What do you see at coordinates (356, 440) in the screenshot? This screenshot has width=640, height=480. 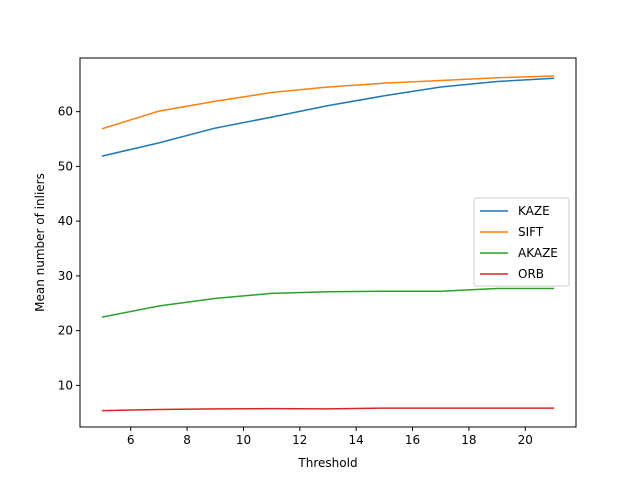 I see `x-tick-label: 14` at bounding box center [356, 440].